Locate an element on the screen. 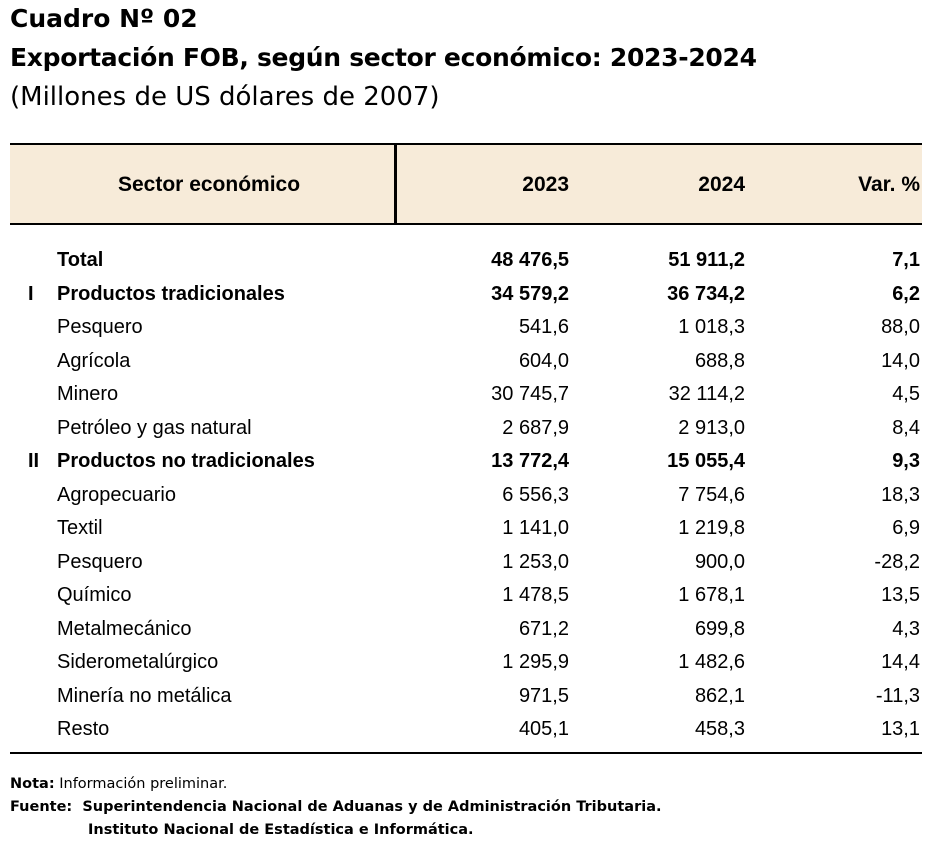 This screenshot has height=849, width=935. source-label: Fuente: is located at coordinates (41, 807).